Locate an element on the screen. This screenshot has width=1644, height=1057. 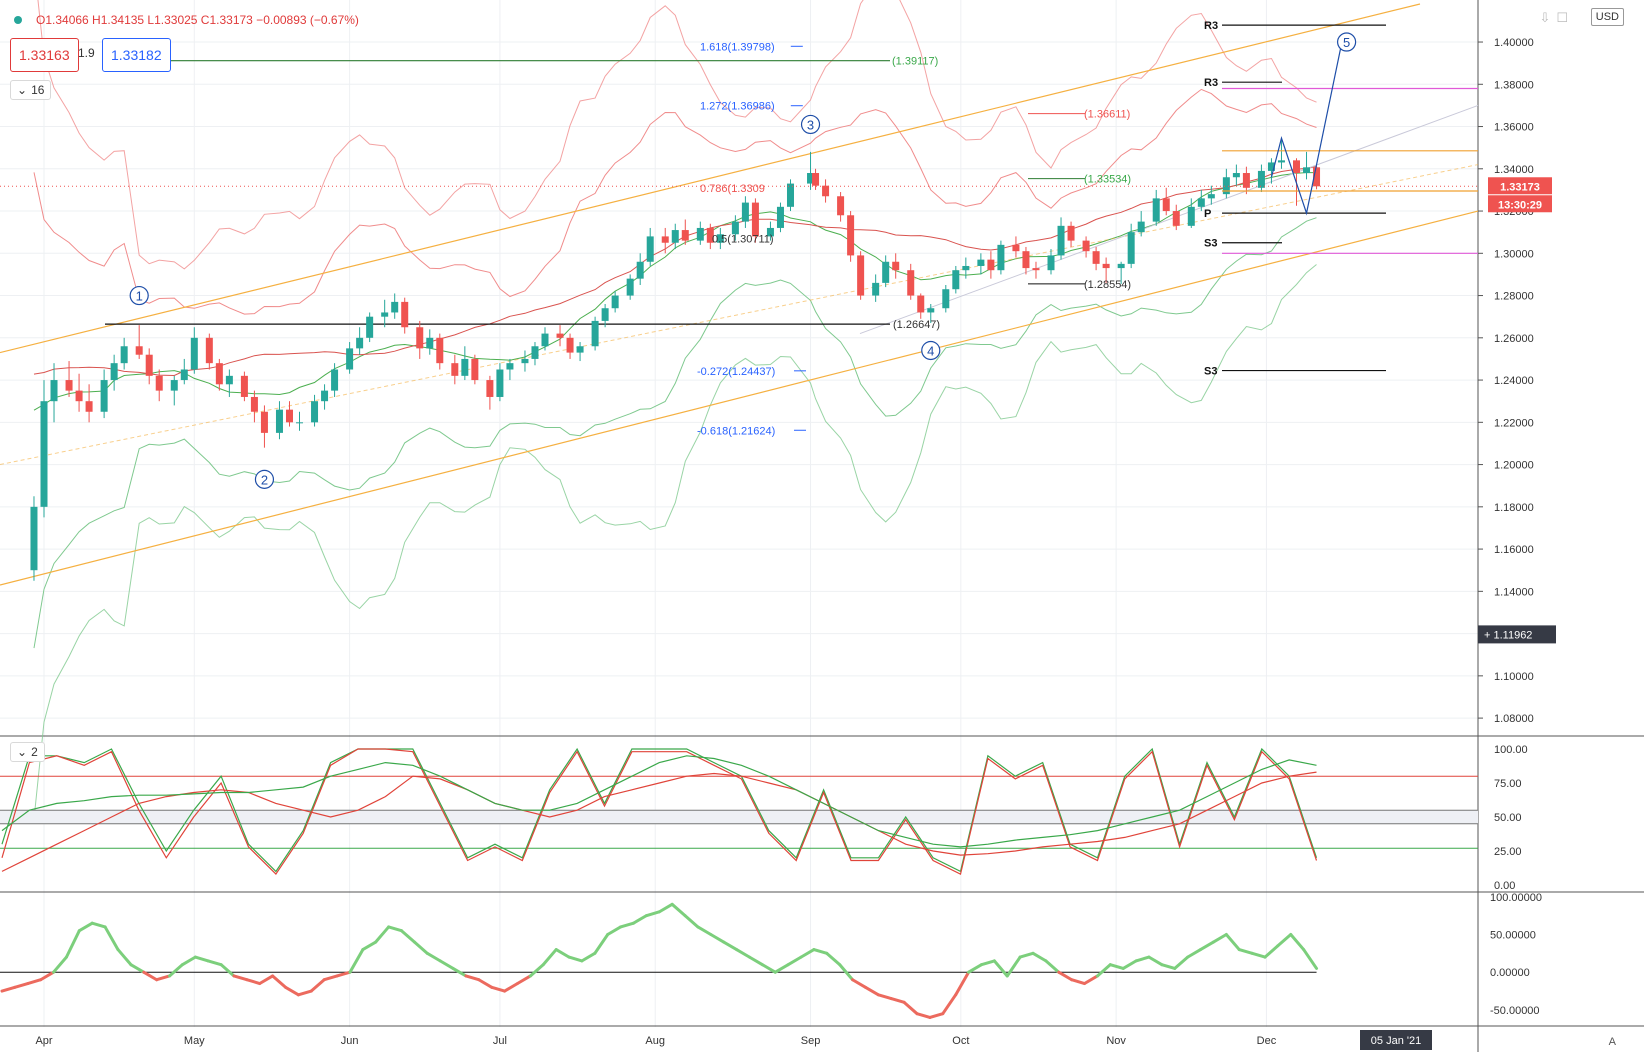
pane-controls: ⇩☐ is located at coordinates (1556, 18).